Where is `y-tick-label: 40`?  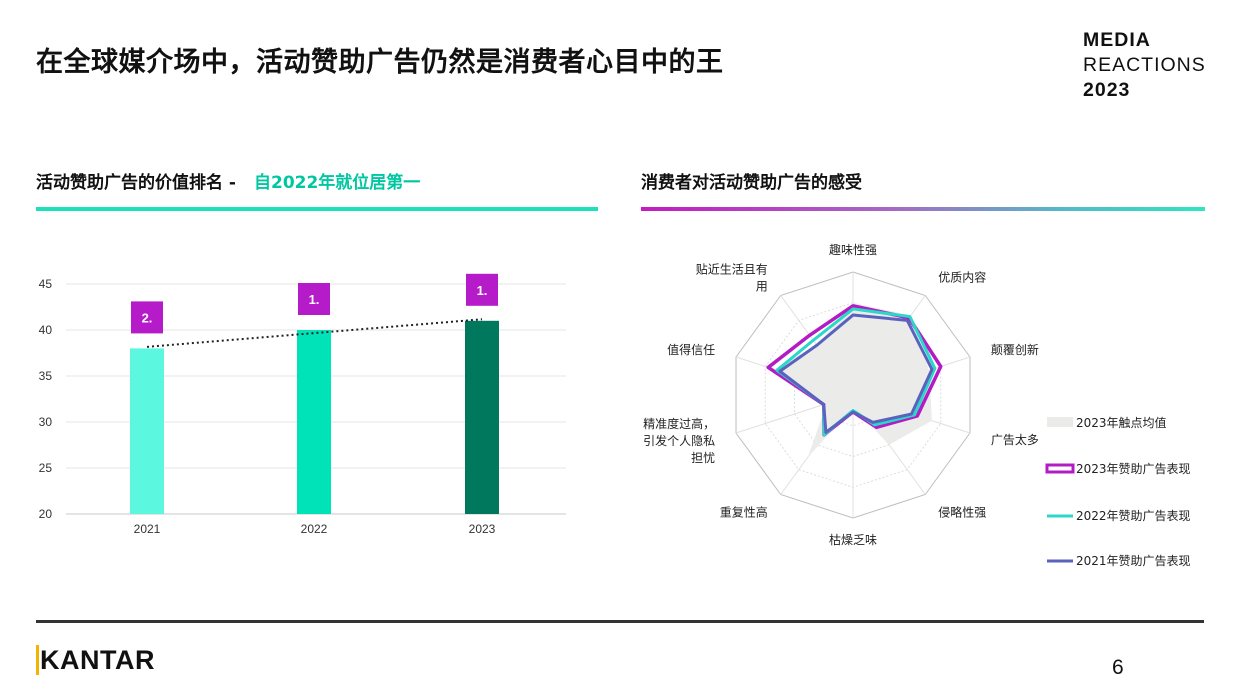 y-tick-label: 40 is located at coordinates (46, 330).